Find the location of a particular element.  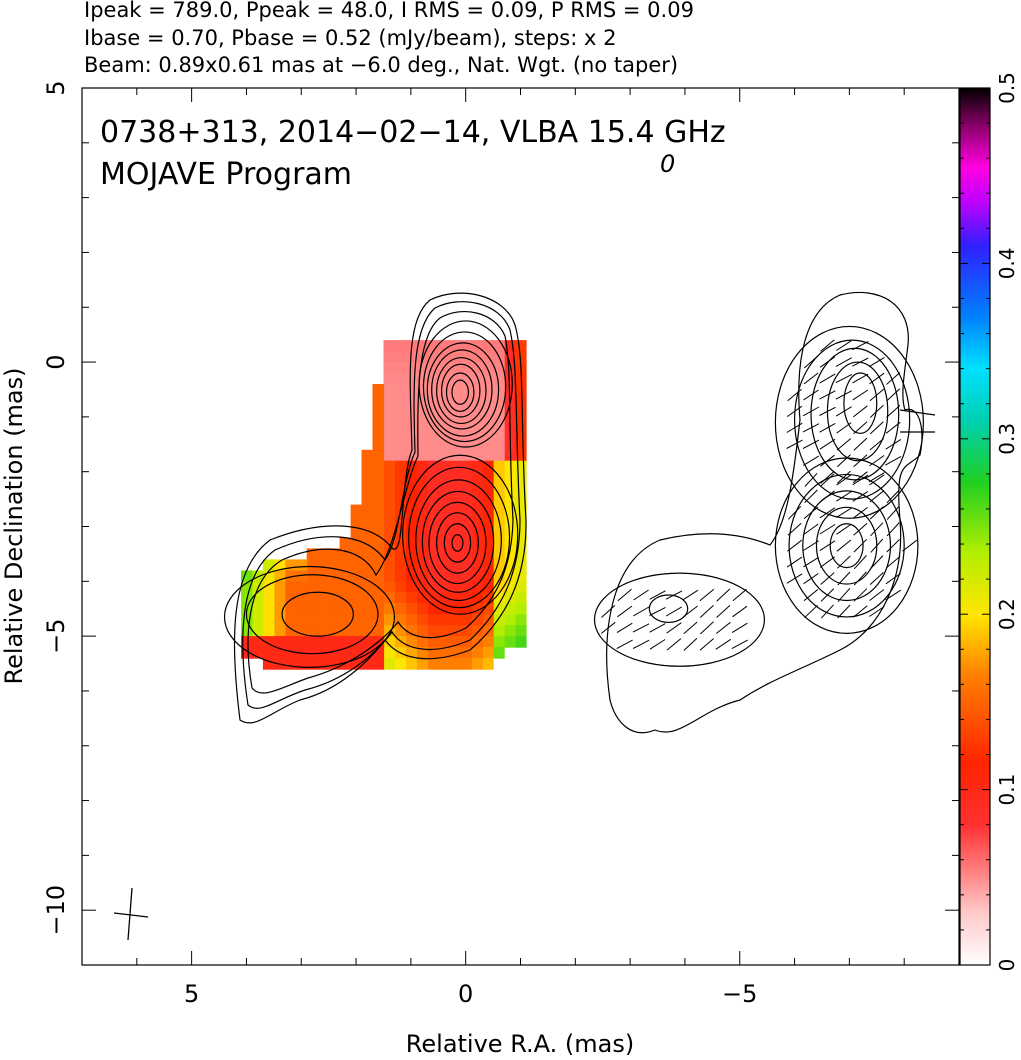

lobe-contour is located at coordinates (309, 616).